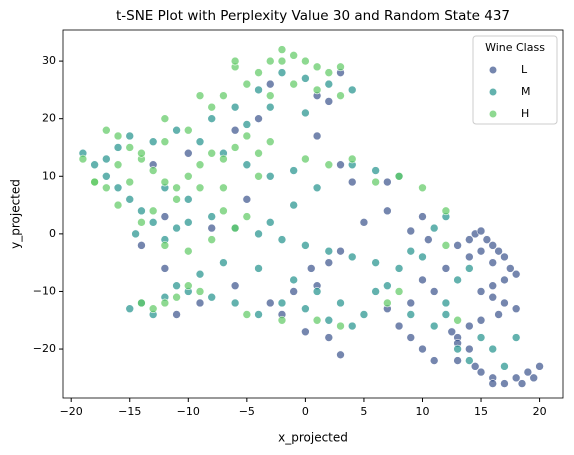  I want to click on x-tick-label: −10, so click(188, 411).